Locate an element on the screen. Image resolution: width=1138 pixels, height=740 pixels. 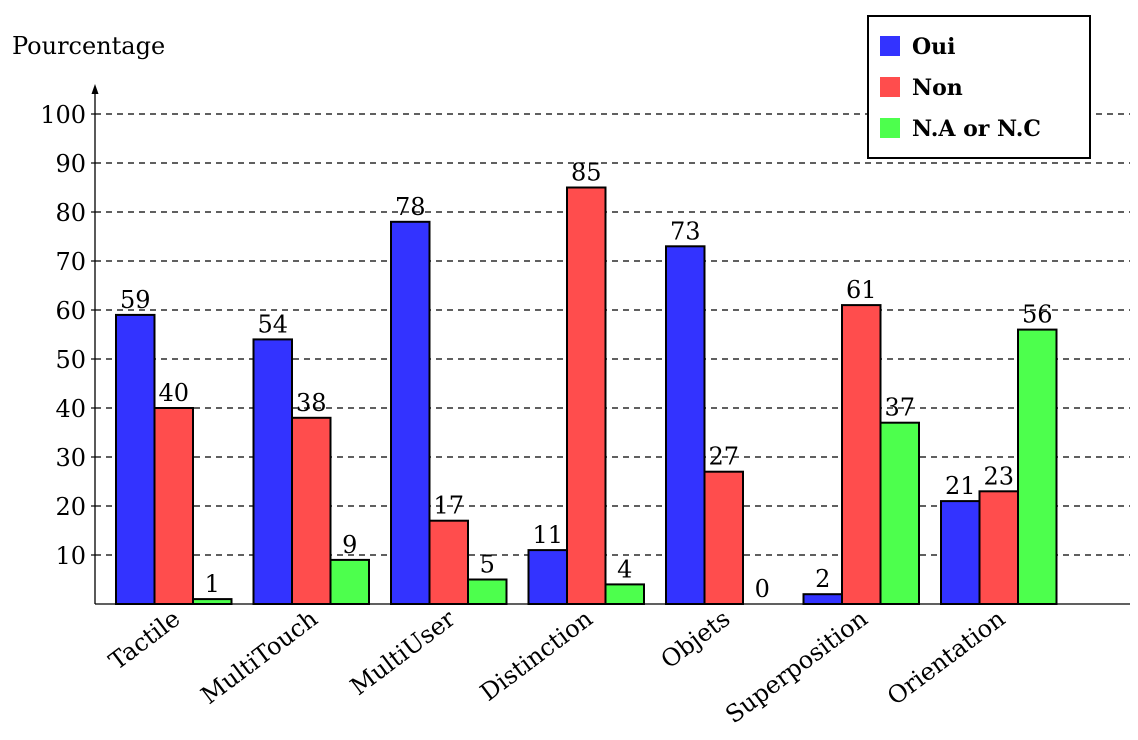
data-label: 27 is located at coordinates (723, 457).